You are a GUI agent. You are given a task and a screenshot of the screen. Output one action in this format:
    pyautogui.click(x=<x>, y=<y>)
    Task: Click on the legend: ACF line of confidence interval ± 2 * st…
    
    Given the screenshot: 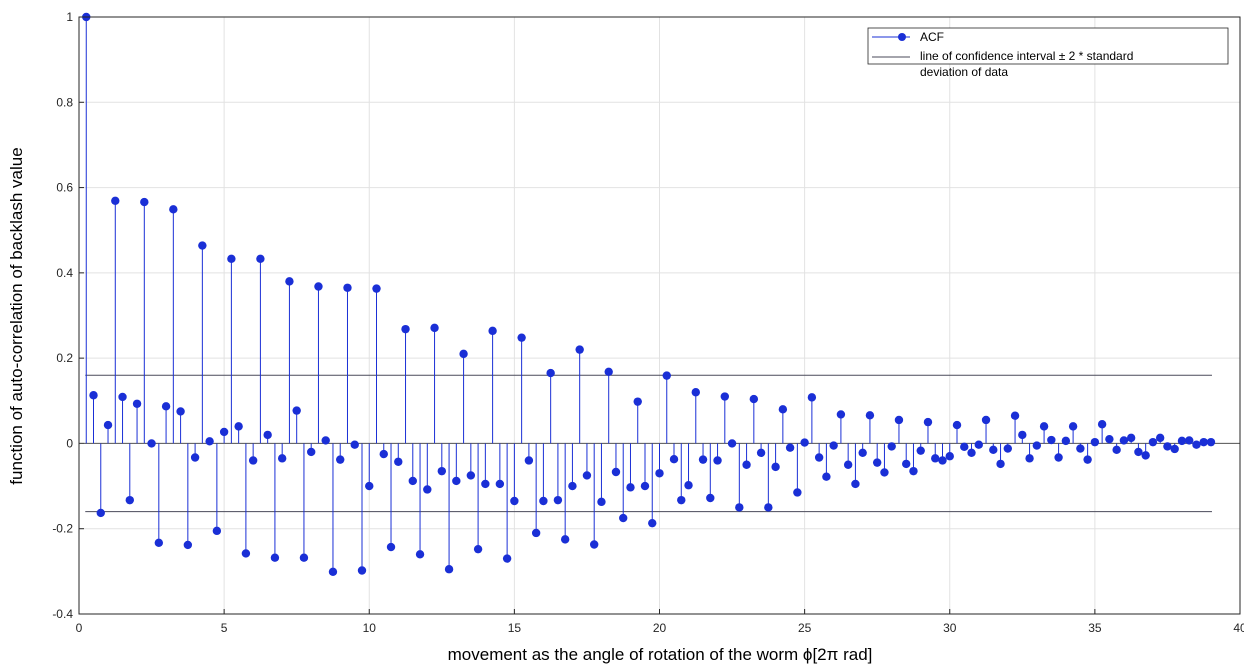 What is the action you would take?
    pyautogui.click(x=1048, y=53)
    